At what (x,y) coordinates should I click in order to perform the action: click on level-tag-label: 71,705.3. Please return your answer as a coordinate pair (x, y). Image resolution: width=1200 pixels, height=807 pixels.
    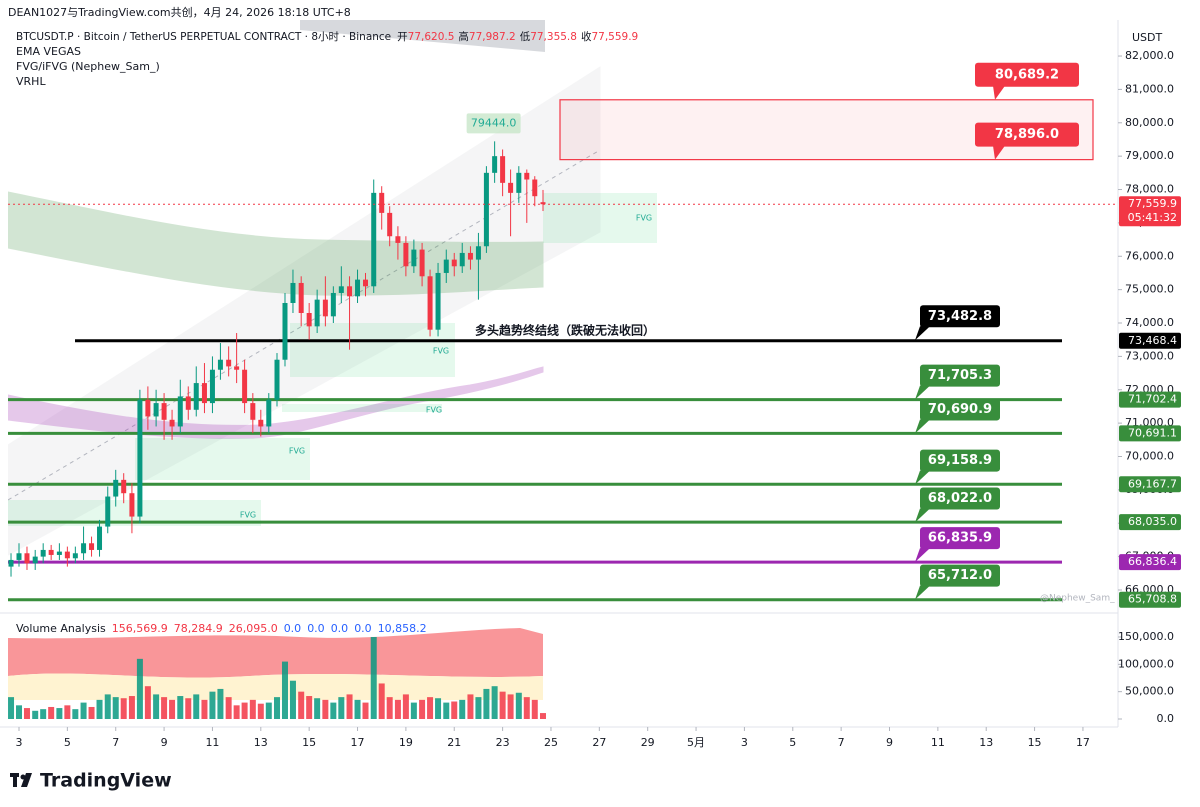
    Looking at the image, I should click on (960, 375).